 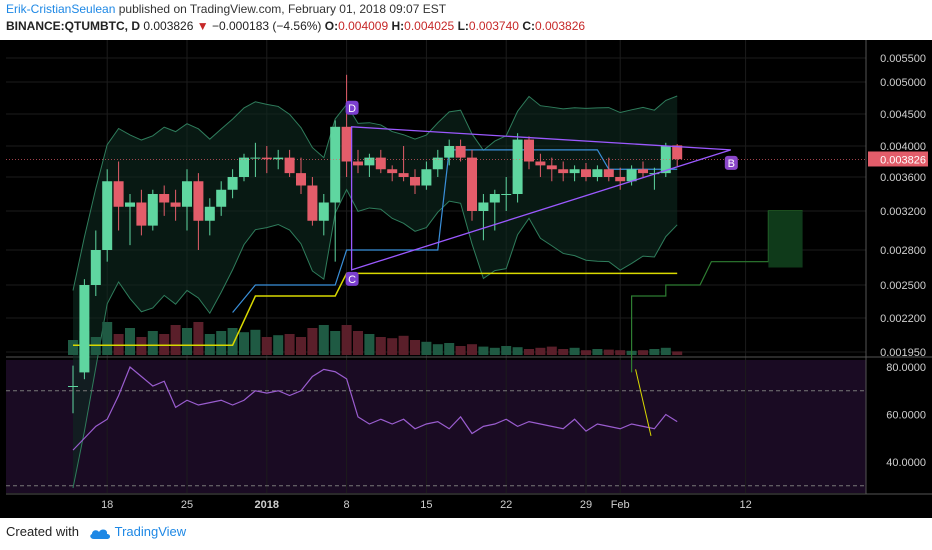 What do you see at coordinates (352, 278) in the screenshot?
I see `pattern-point-badge` at bounding box center [352, 278].